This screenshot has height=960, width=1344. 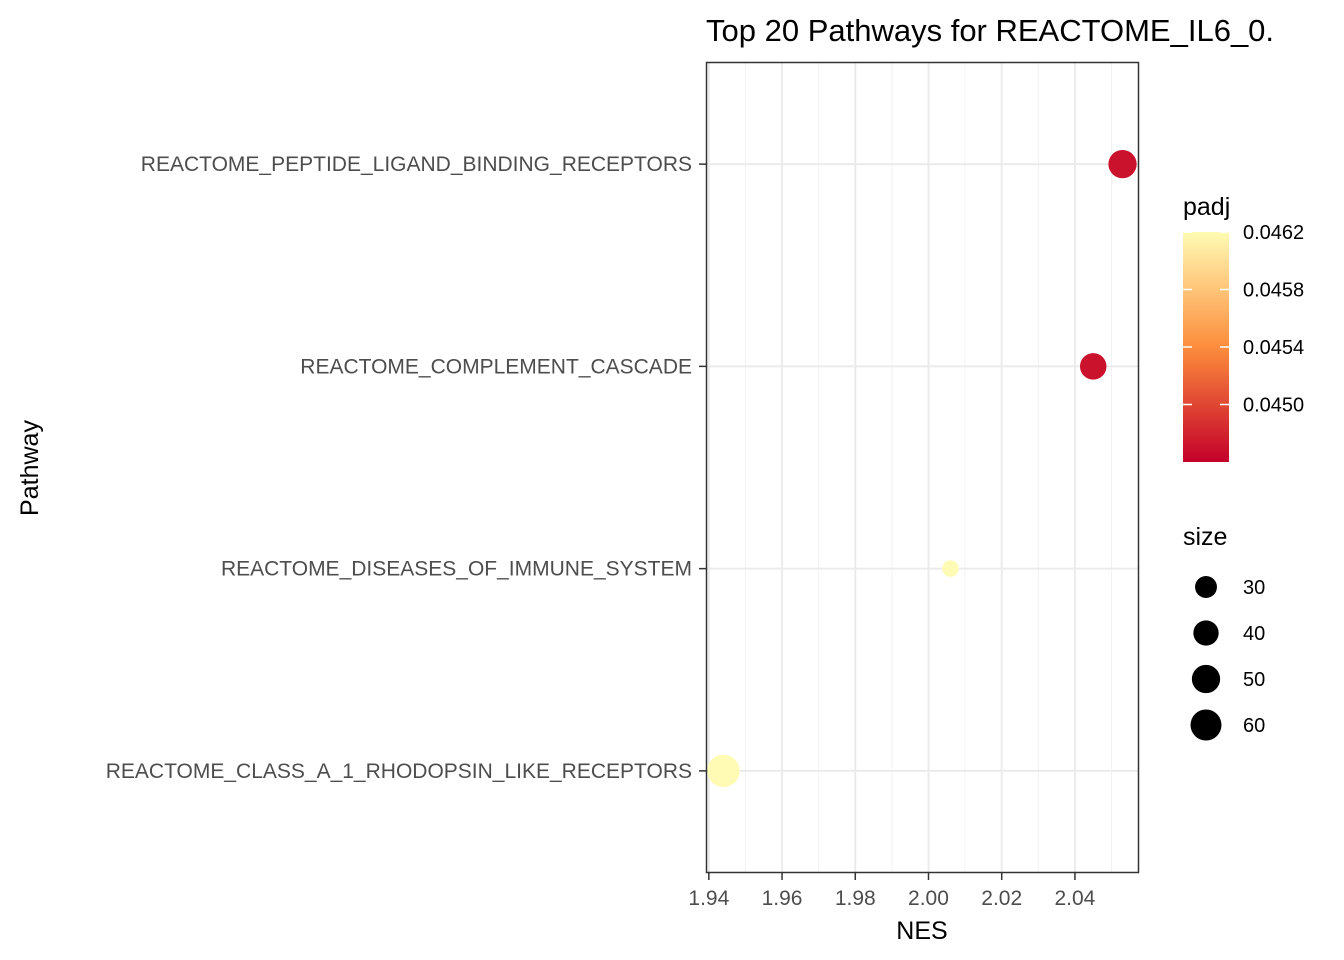 What do you see at coordinates (1254, 634) in the screenshot?
I see `size-legend-label: 40` at bounding box center [1254, 634].